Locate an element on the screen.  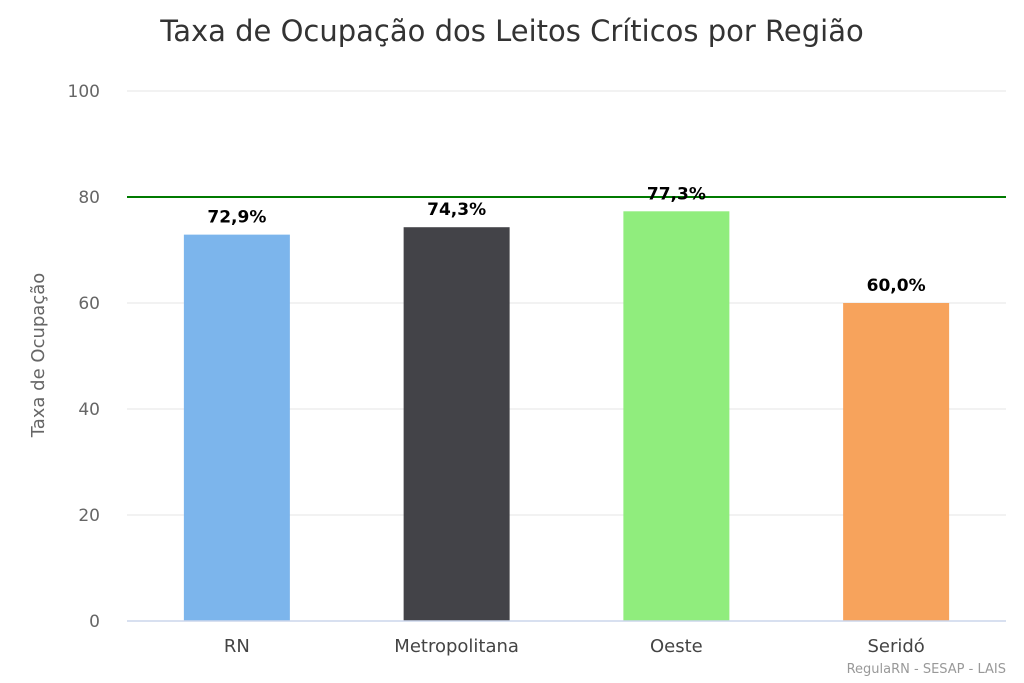
x-axis-categories: RN Metropolitana Oeste Seridó is located at coordinates (574, 646).